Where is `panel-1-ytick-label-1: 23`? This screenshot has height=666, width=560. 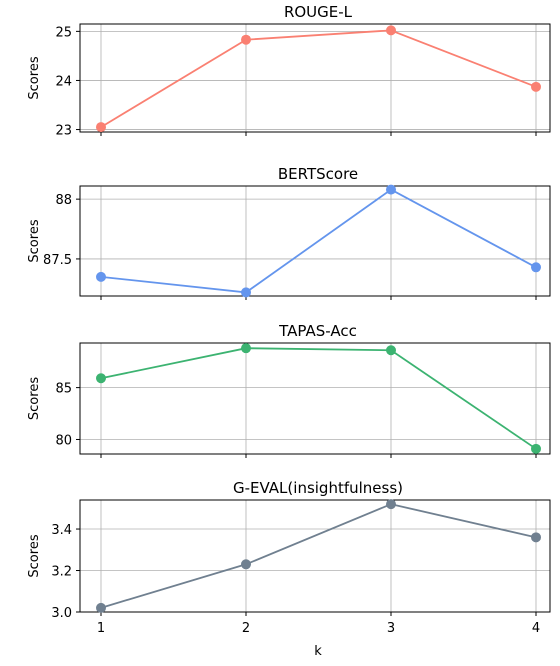
panel-1-ytick-label-1: 23 is located at coordinates (63, 131).